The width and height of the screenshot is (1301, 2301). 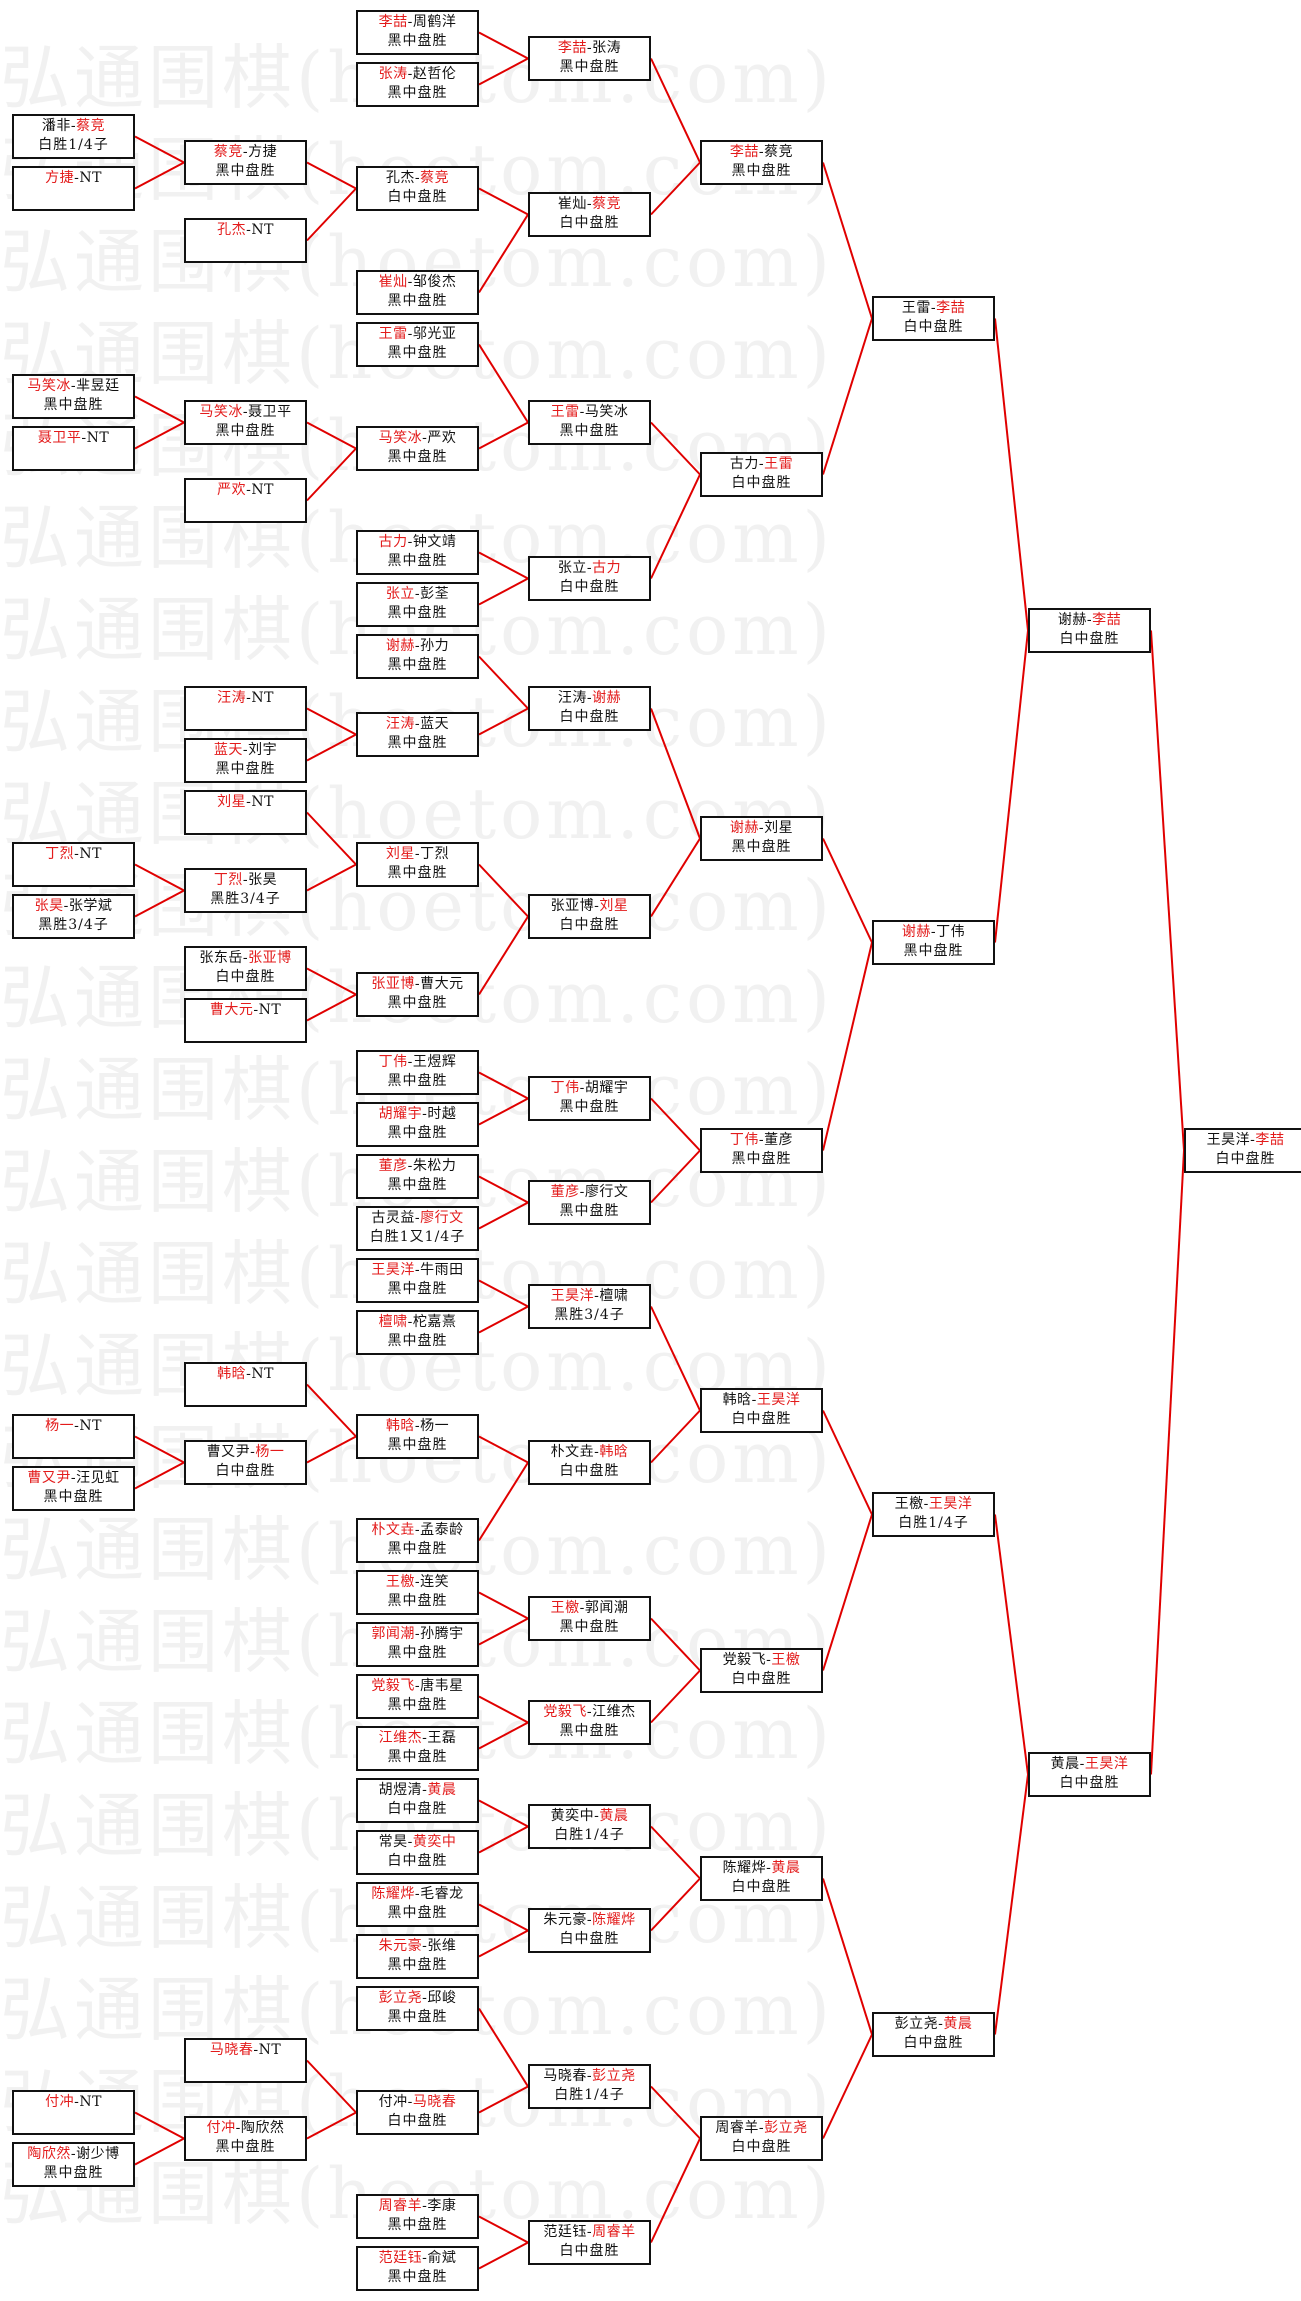 I want to click on player-white: 黄晨, so click(x=786, y=1868).